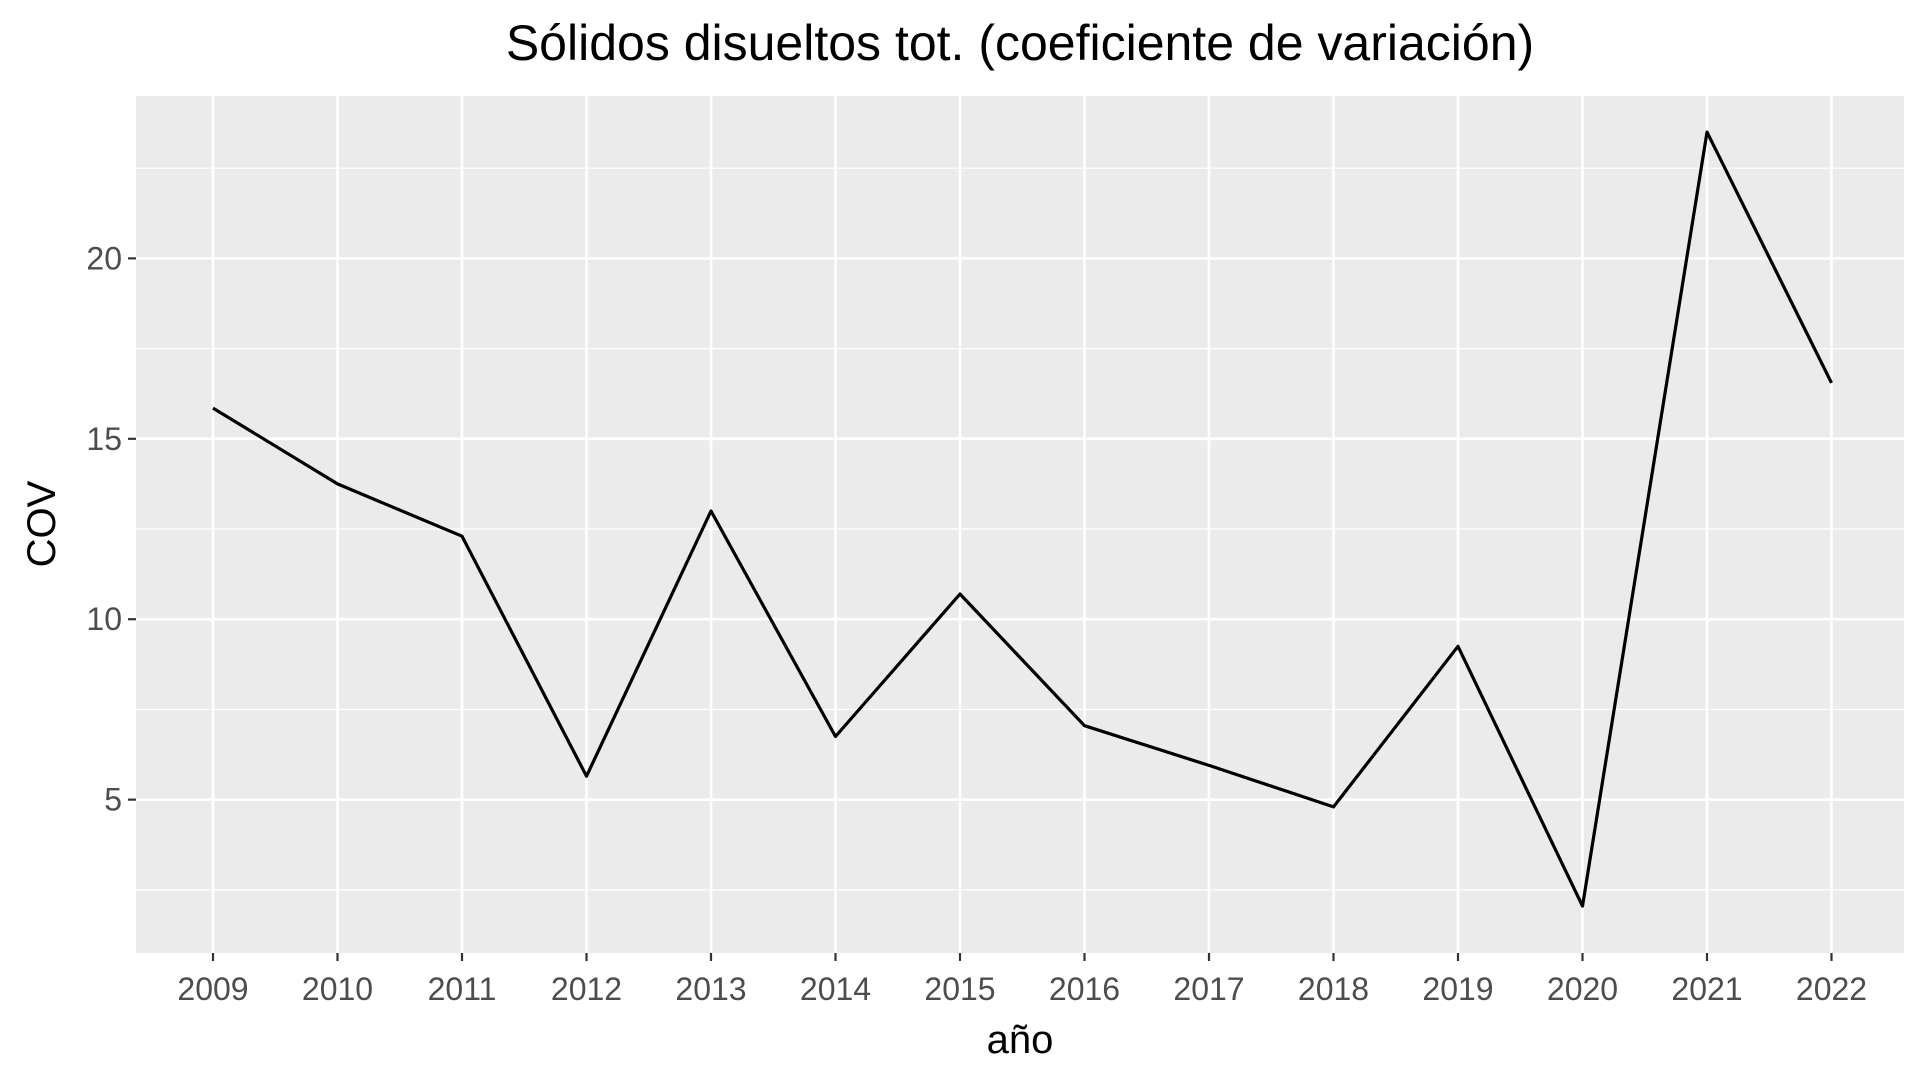 Image resolution: width=1920 pixels, height=1080 pixels. I want to click on x-axis-title: año, so click(1020, 1040).